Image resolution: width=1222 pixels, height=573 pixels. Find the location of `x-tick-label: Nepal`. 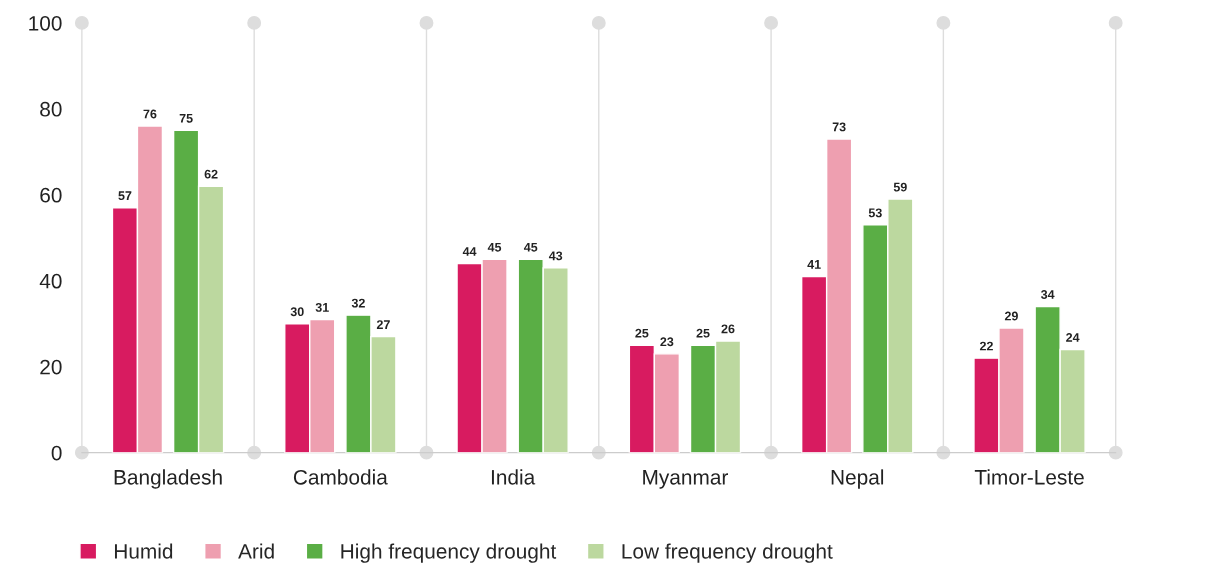

x-tick-label: Nepal is located at coordinates (857, 479).